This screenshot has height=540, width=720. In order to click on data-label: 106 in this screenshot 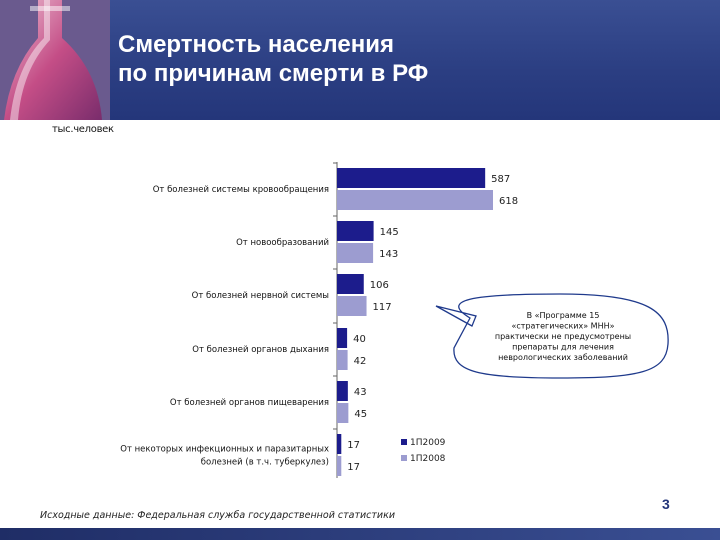, I will do `click(379, 285)`.